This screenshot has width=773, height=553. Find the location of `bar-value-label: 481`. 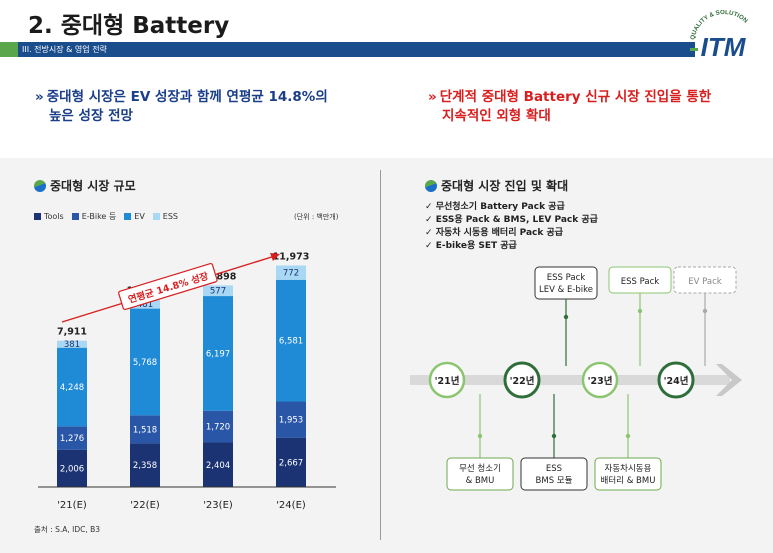

bar-value-label: 481 is located at coordinates (145, 305).